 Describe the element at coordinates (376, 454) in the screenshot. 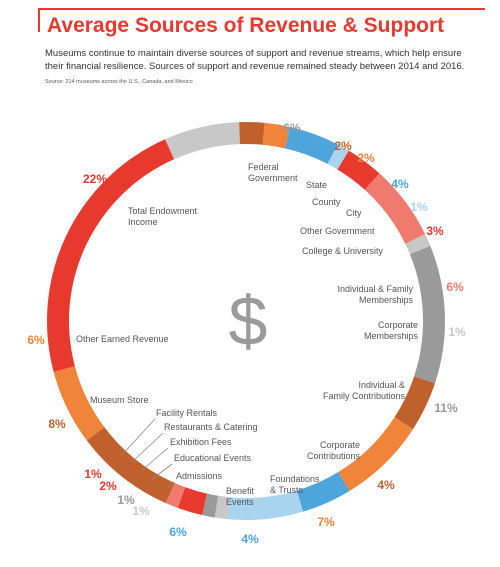

I see `slice-foundations-and-trusts` at that location.